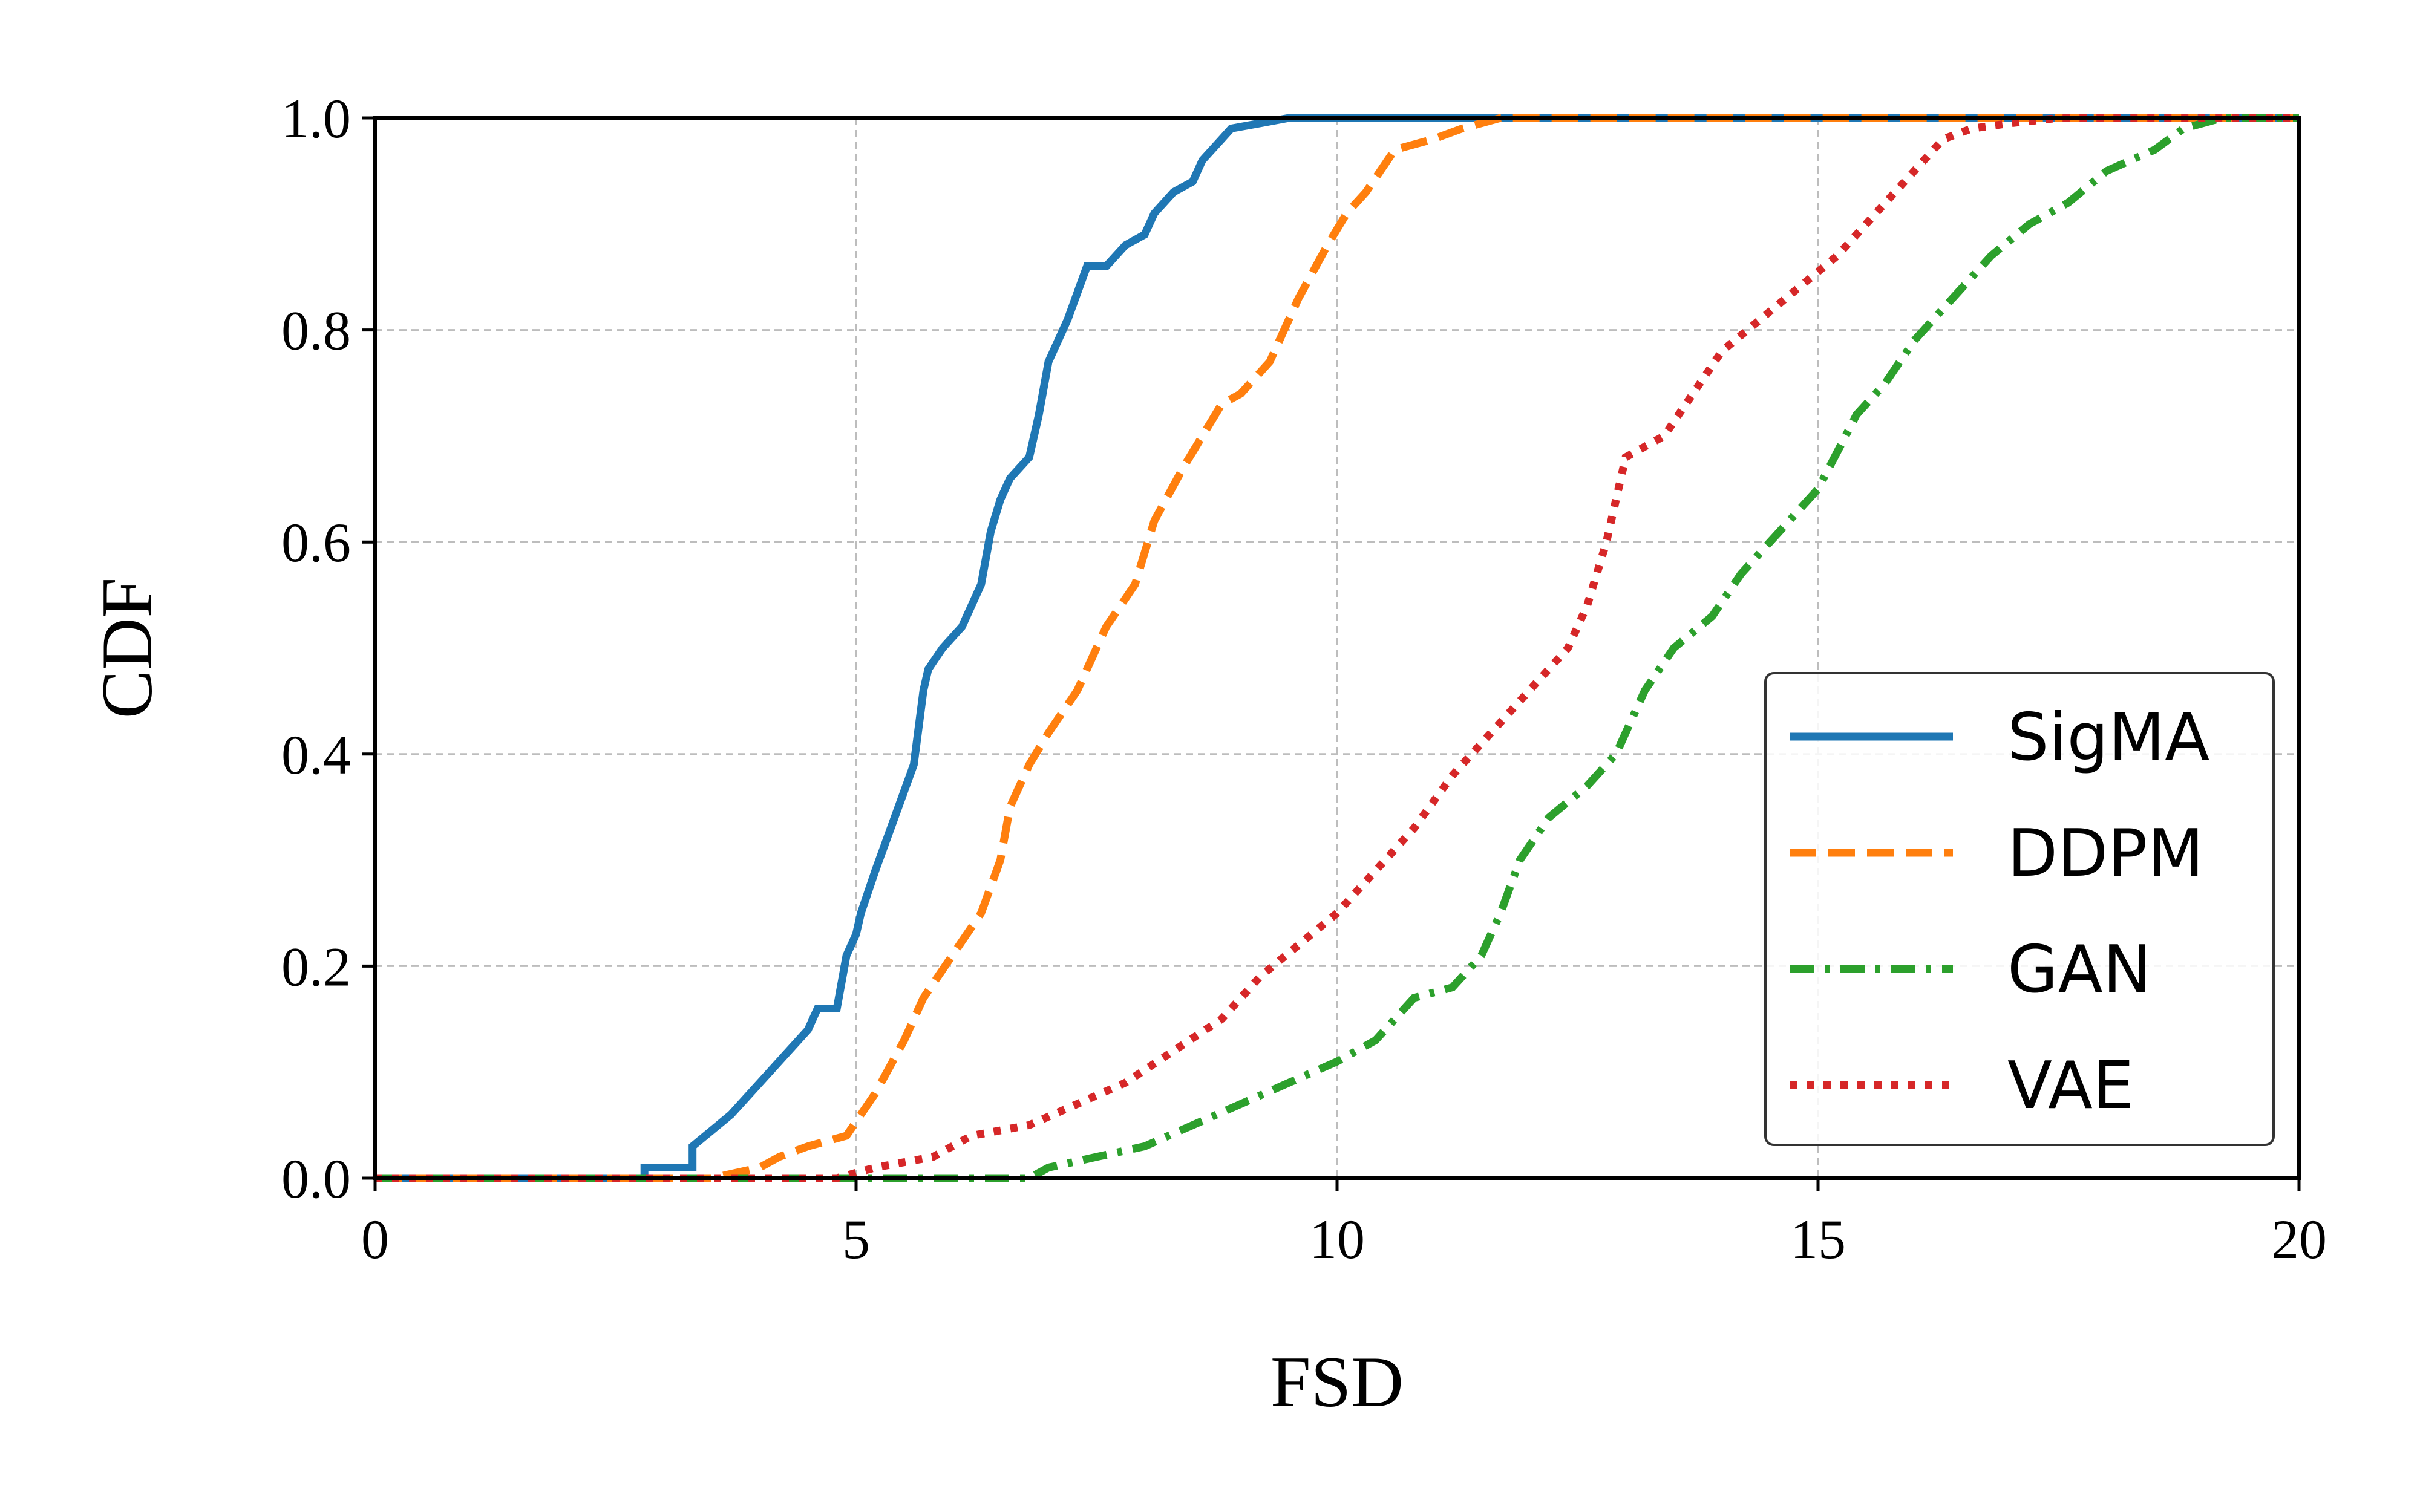  What do you see at coordinates (1818, 1239) in the screenshot?
I see `x-tick-label: 15` at bounding box center [1818, 1239].